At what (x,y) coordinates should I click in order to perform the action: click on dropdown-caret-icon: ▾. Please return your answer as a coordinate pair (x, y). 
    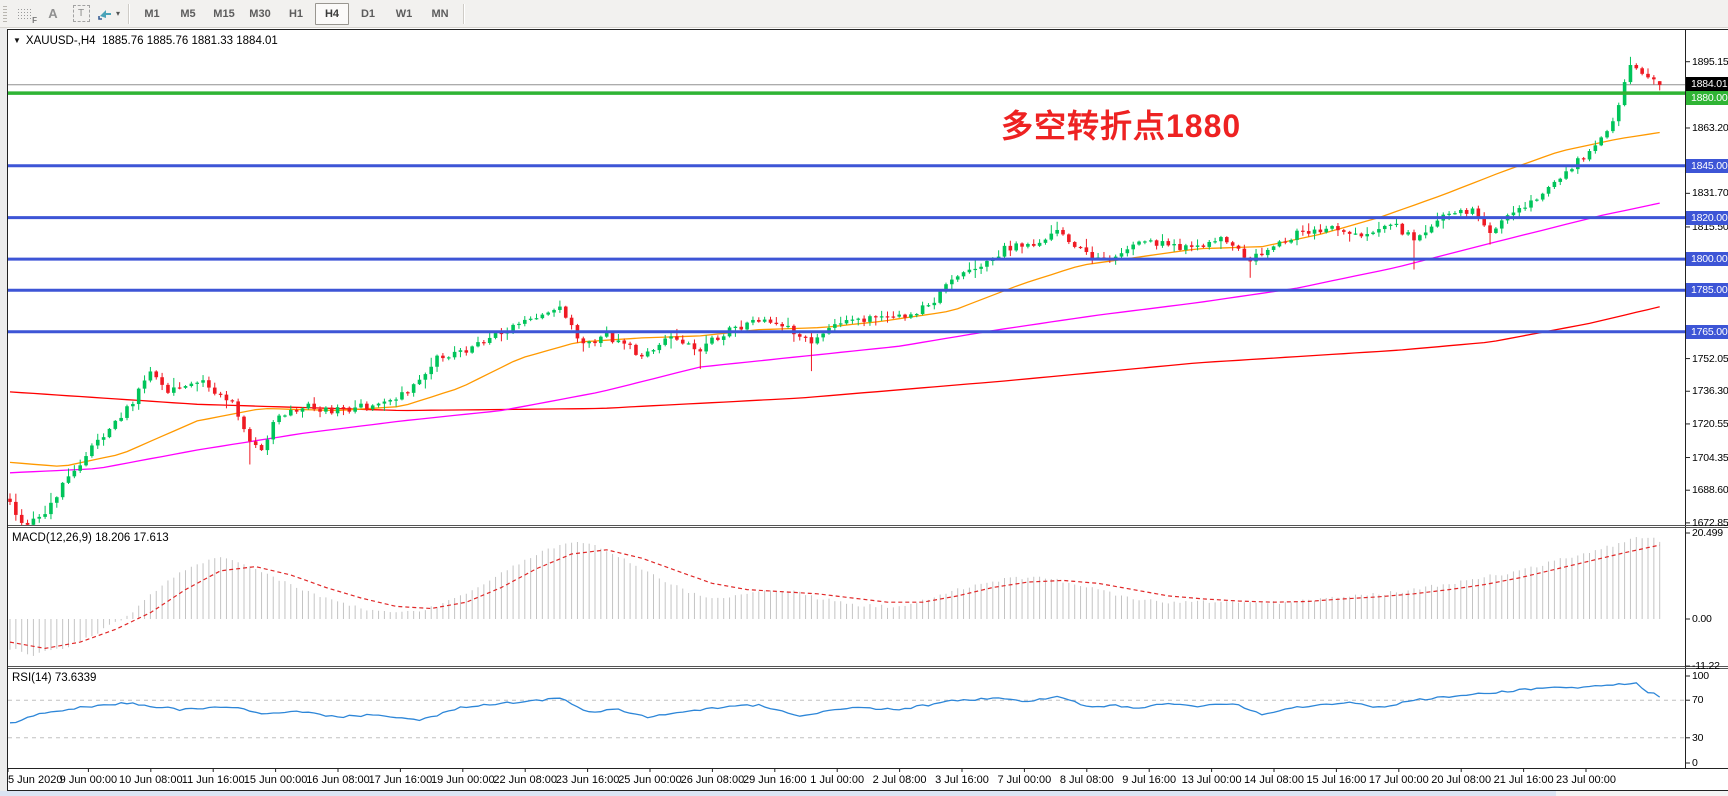
    Looking at the image, I should click on (117, 13).